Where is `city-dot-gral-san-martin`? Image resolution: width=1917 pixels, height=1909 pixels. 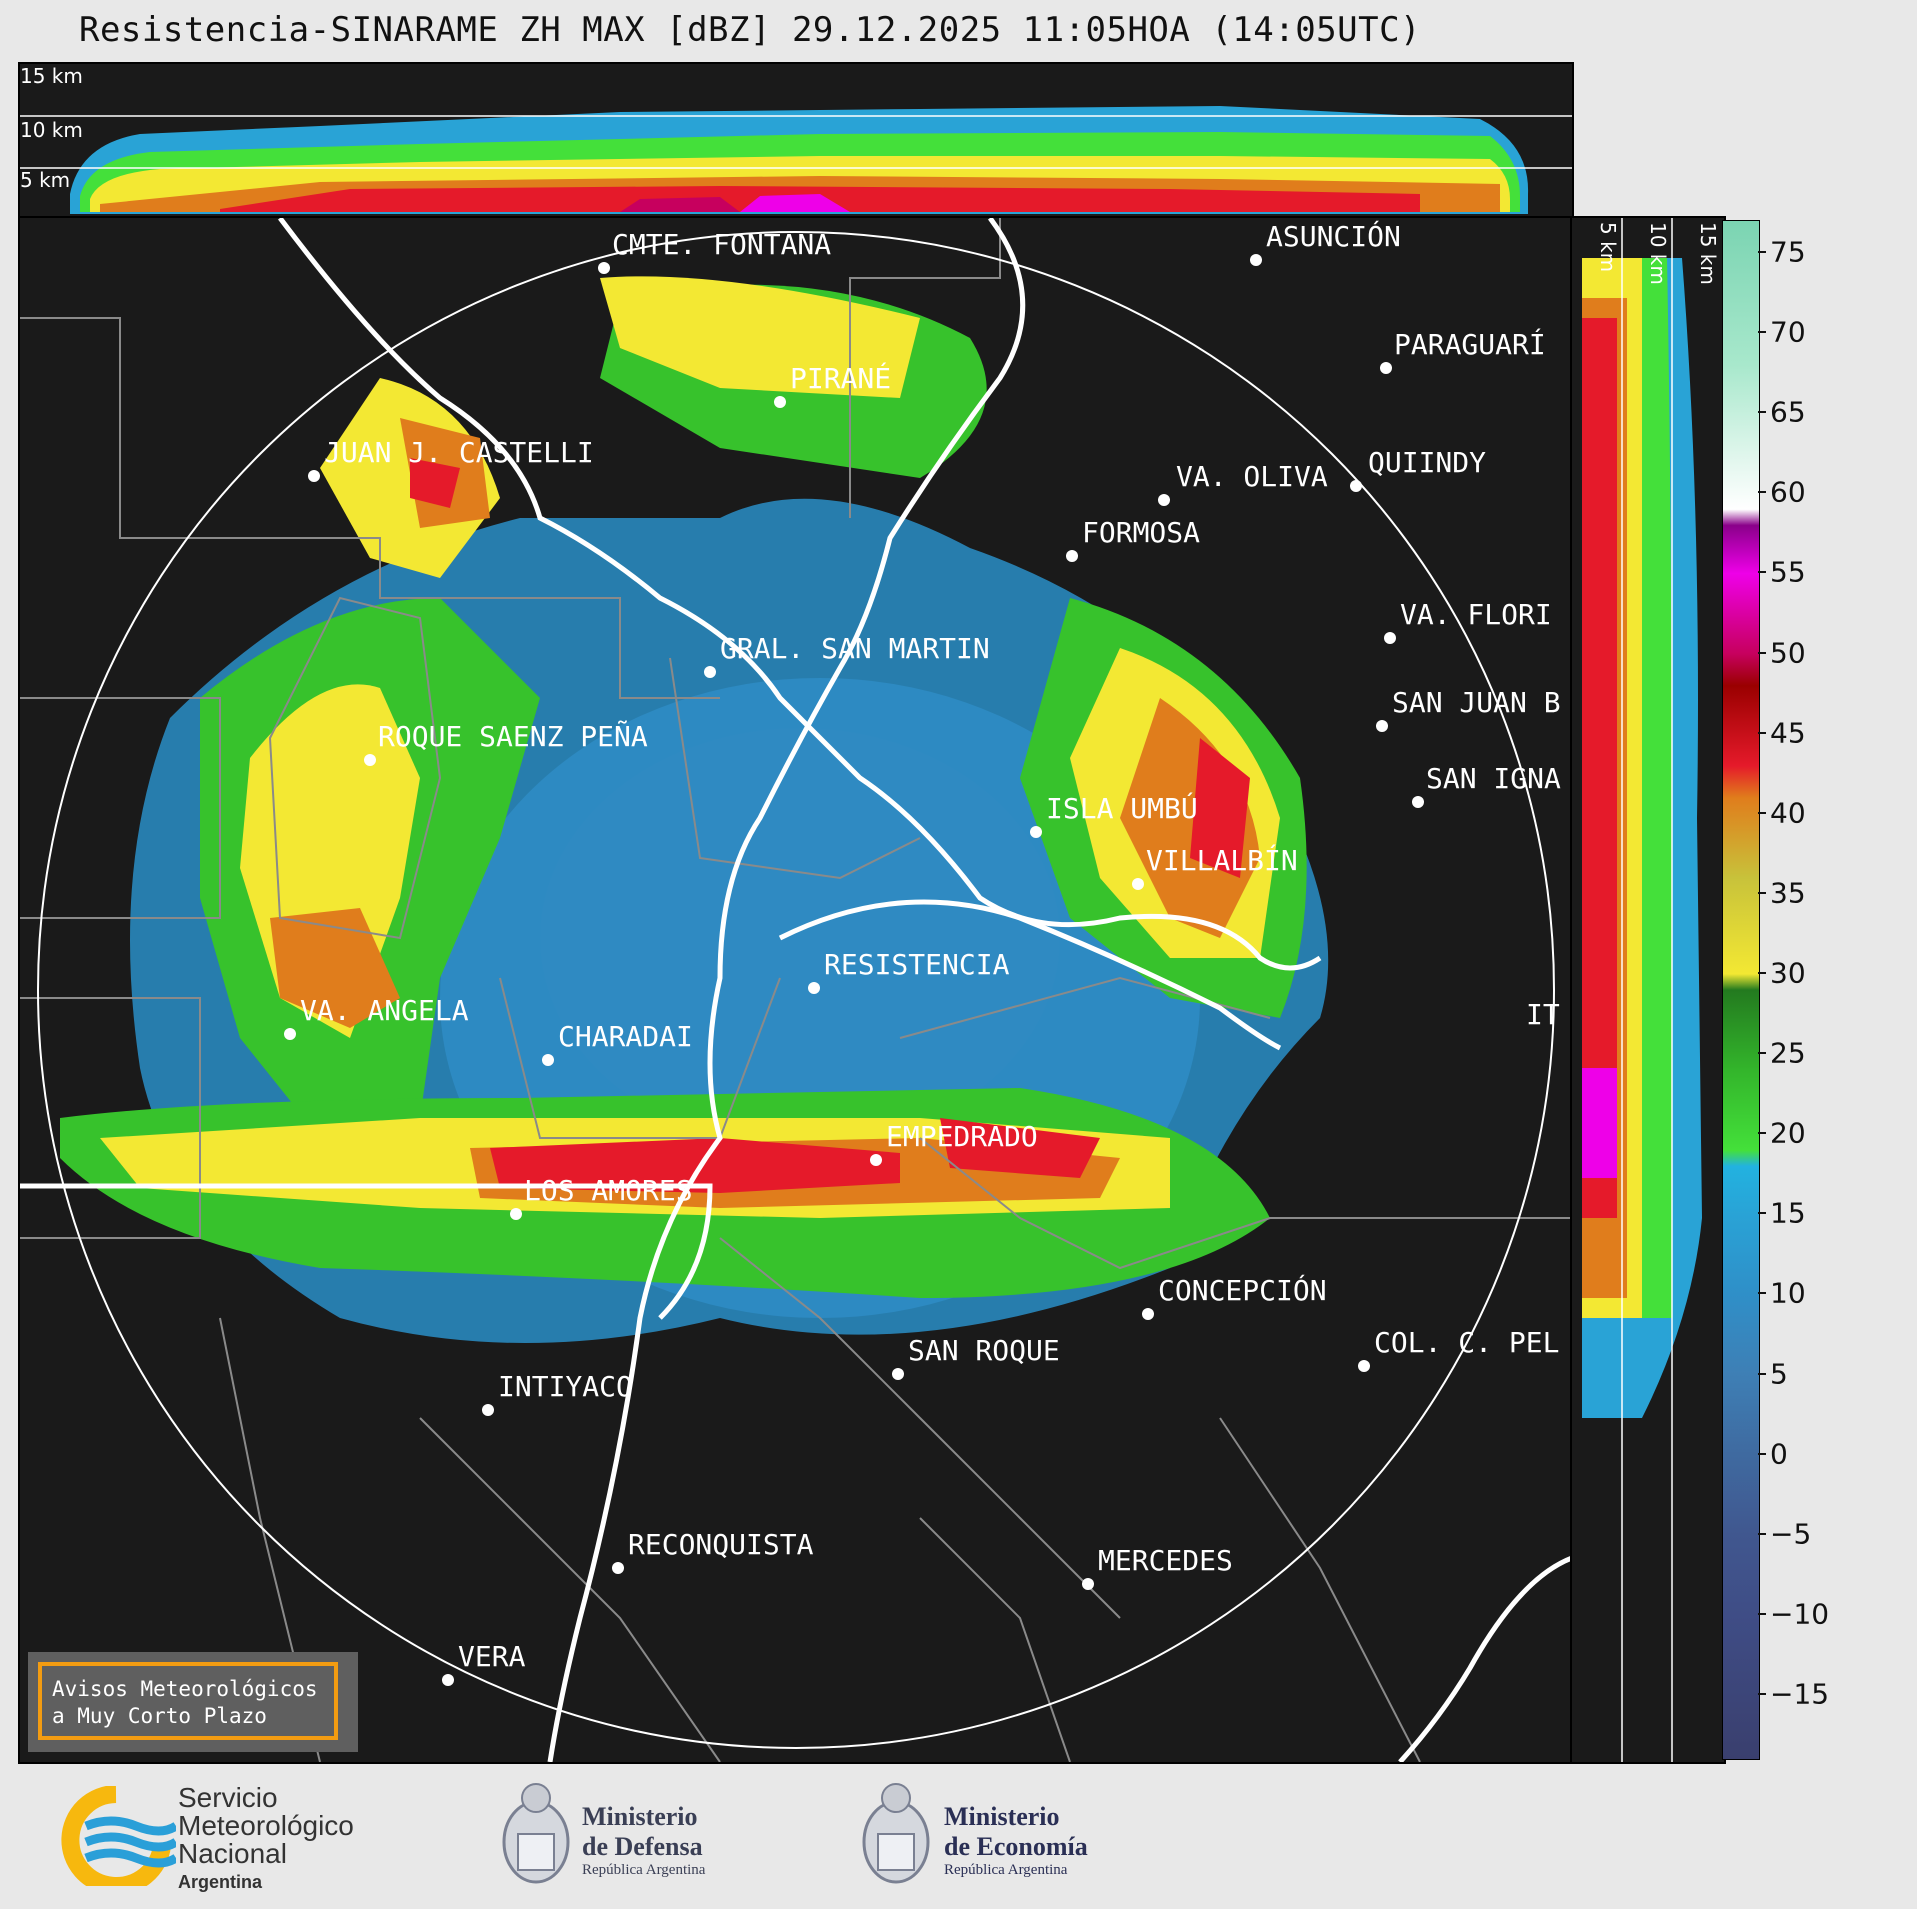
city-dot-gral-san-martin is located at coordinates (710, 672).